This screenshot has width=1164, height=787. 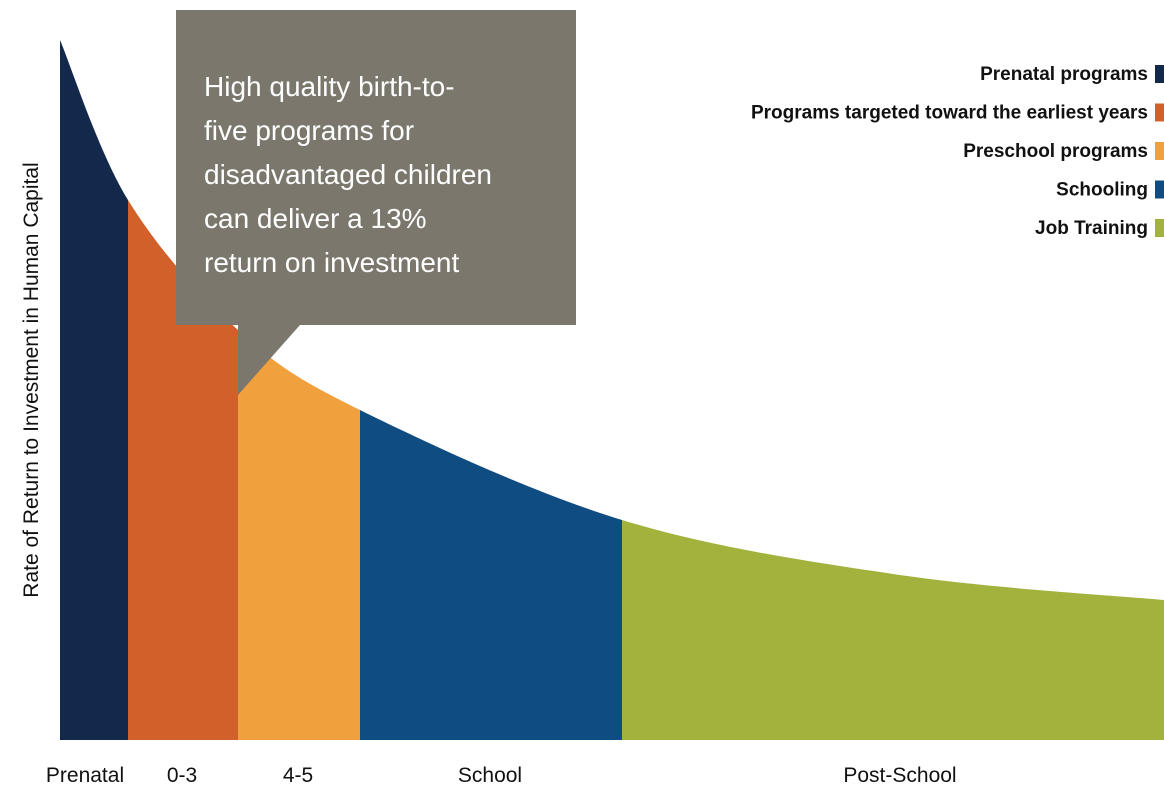 What do you see at coordinates (315, 218) in the screenshot?
I see `callout-line: can deliver a 13%` at bounding box center [315, 218].